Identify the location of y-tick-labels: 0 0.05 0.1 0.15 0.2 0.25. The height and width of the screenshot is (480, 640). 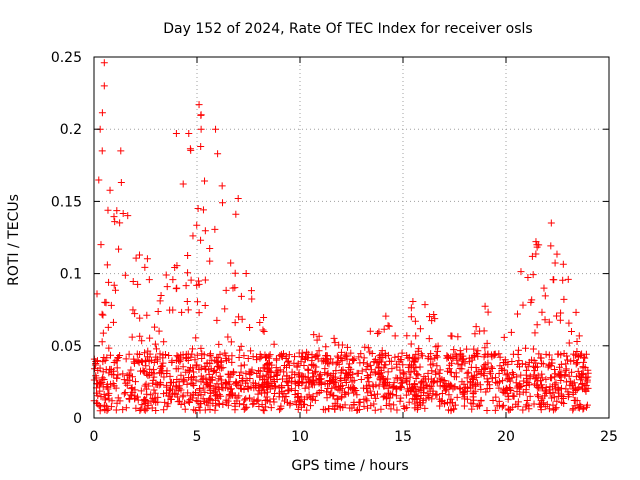
(66, 238).